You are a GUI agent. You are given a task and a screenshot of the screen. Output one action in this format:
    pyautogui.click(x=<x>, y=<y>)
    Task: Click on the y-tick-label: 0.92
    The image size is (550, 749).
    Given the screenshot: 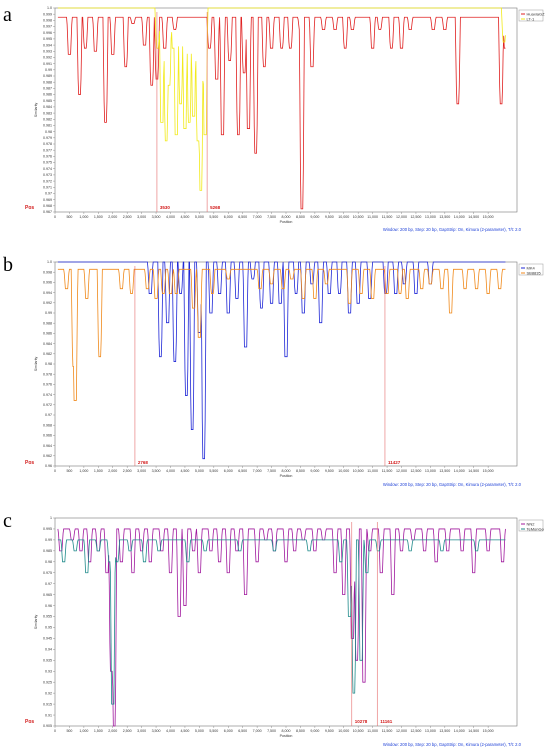 What is the action you would take?
    pyautogui.click(x=48, y=693)
    